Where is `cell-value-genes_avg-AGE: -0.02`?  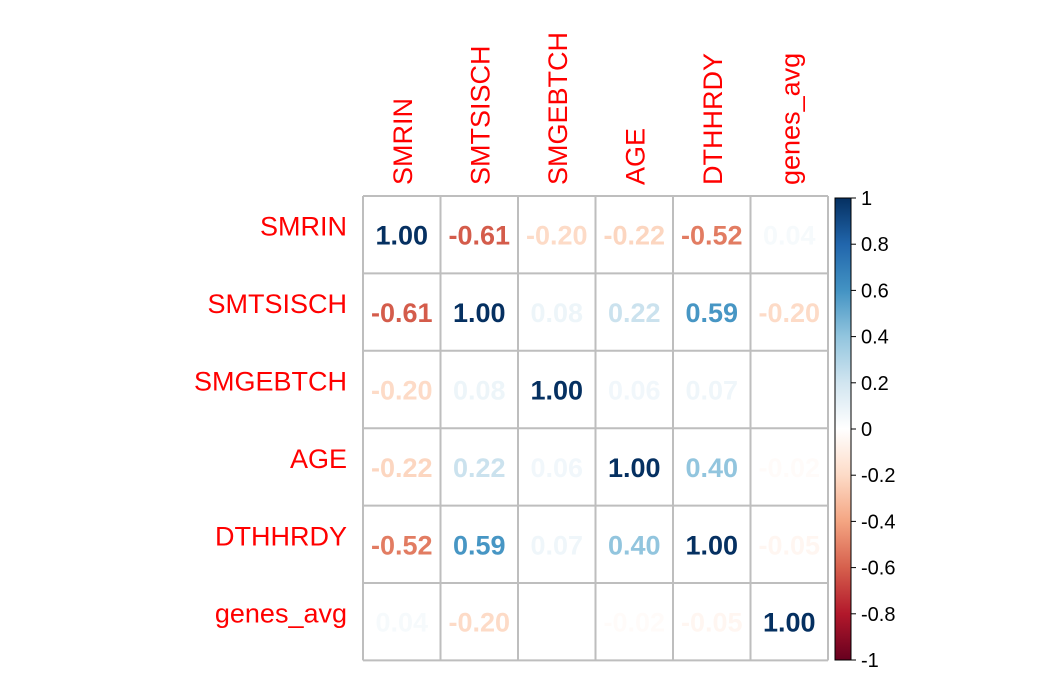 cell-value-genes_avg-AGE: -0.02 is located at coordinates (634, 623).